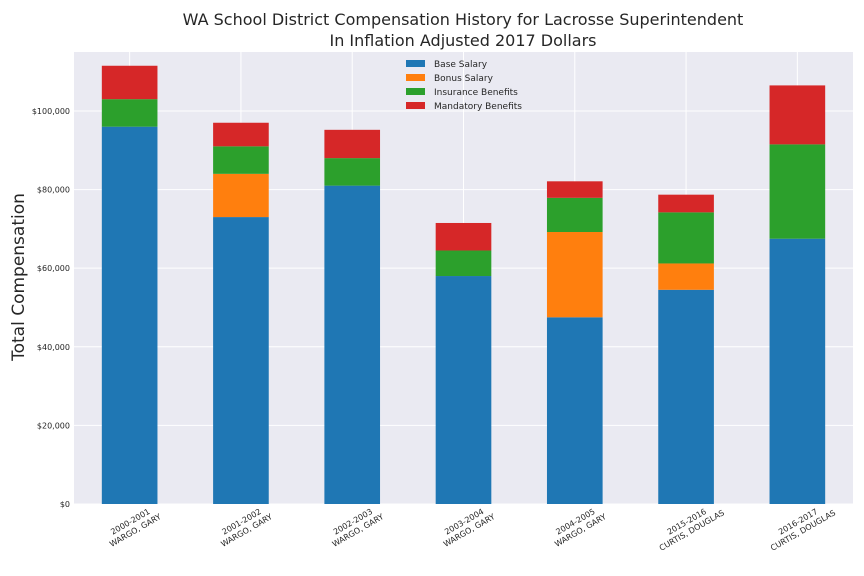  Describe the element at coordinates (464, 79) in the screenshot. I see `legend-label: Bonus Salary` at that location.